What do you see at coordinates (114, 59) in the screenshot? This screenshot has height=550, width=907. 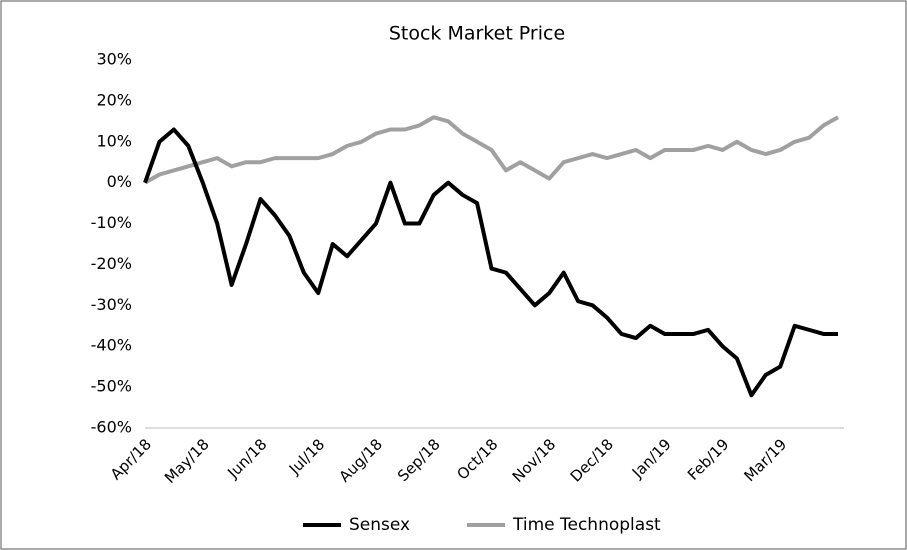 I see `y-tick-label: 30%` at bounding box center [114, 59].